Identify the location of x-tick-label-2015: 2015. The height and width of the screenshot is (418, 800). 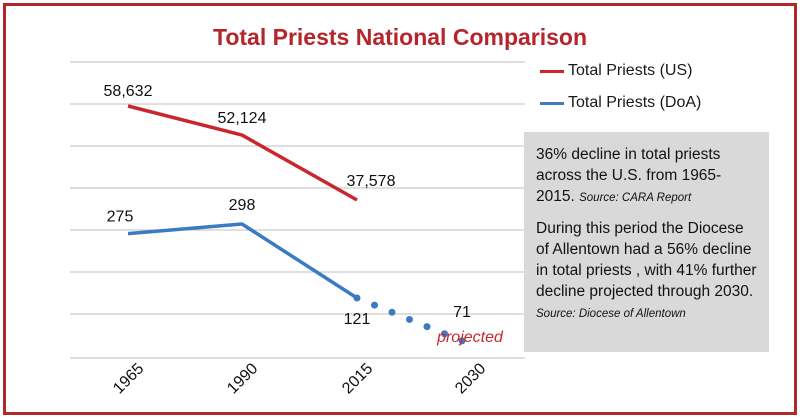
(357, 378).